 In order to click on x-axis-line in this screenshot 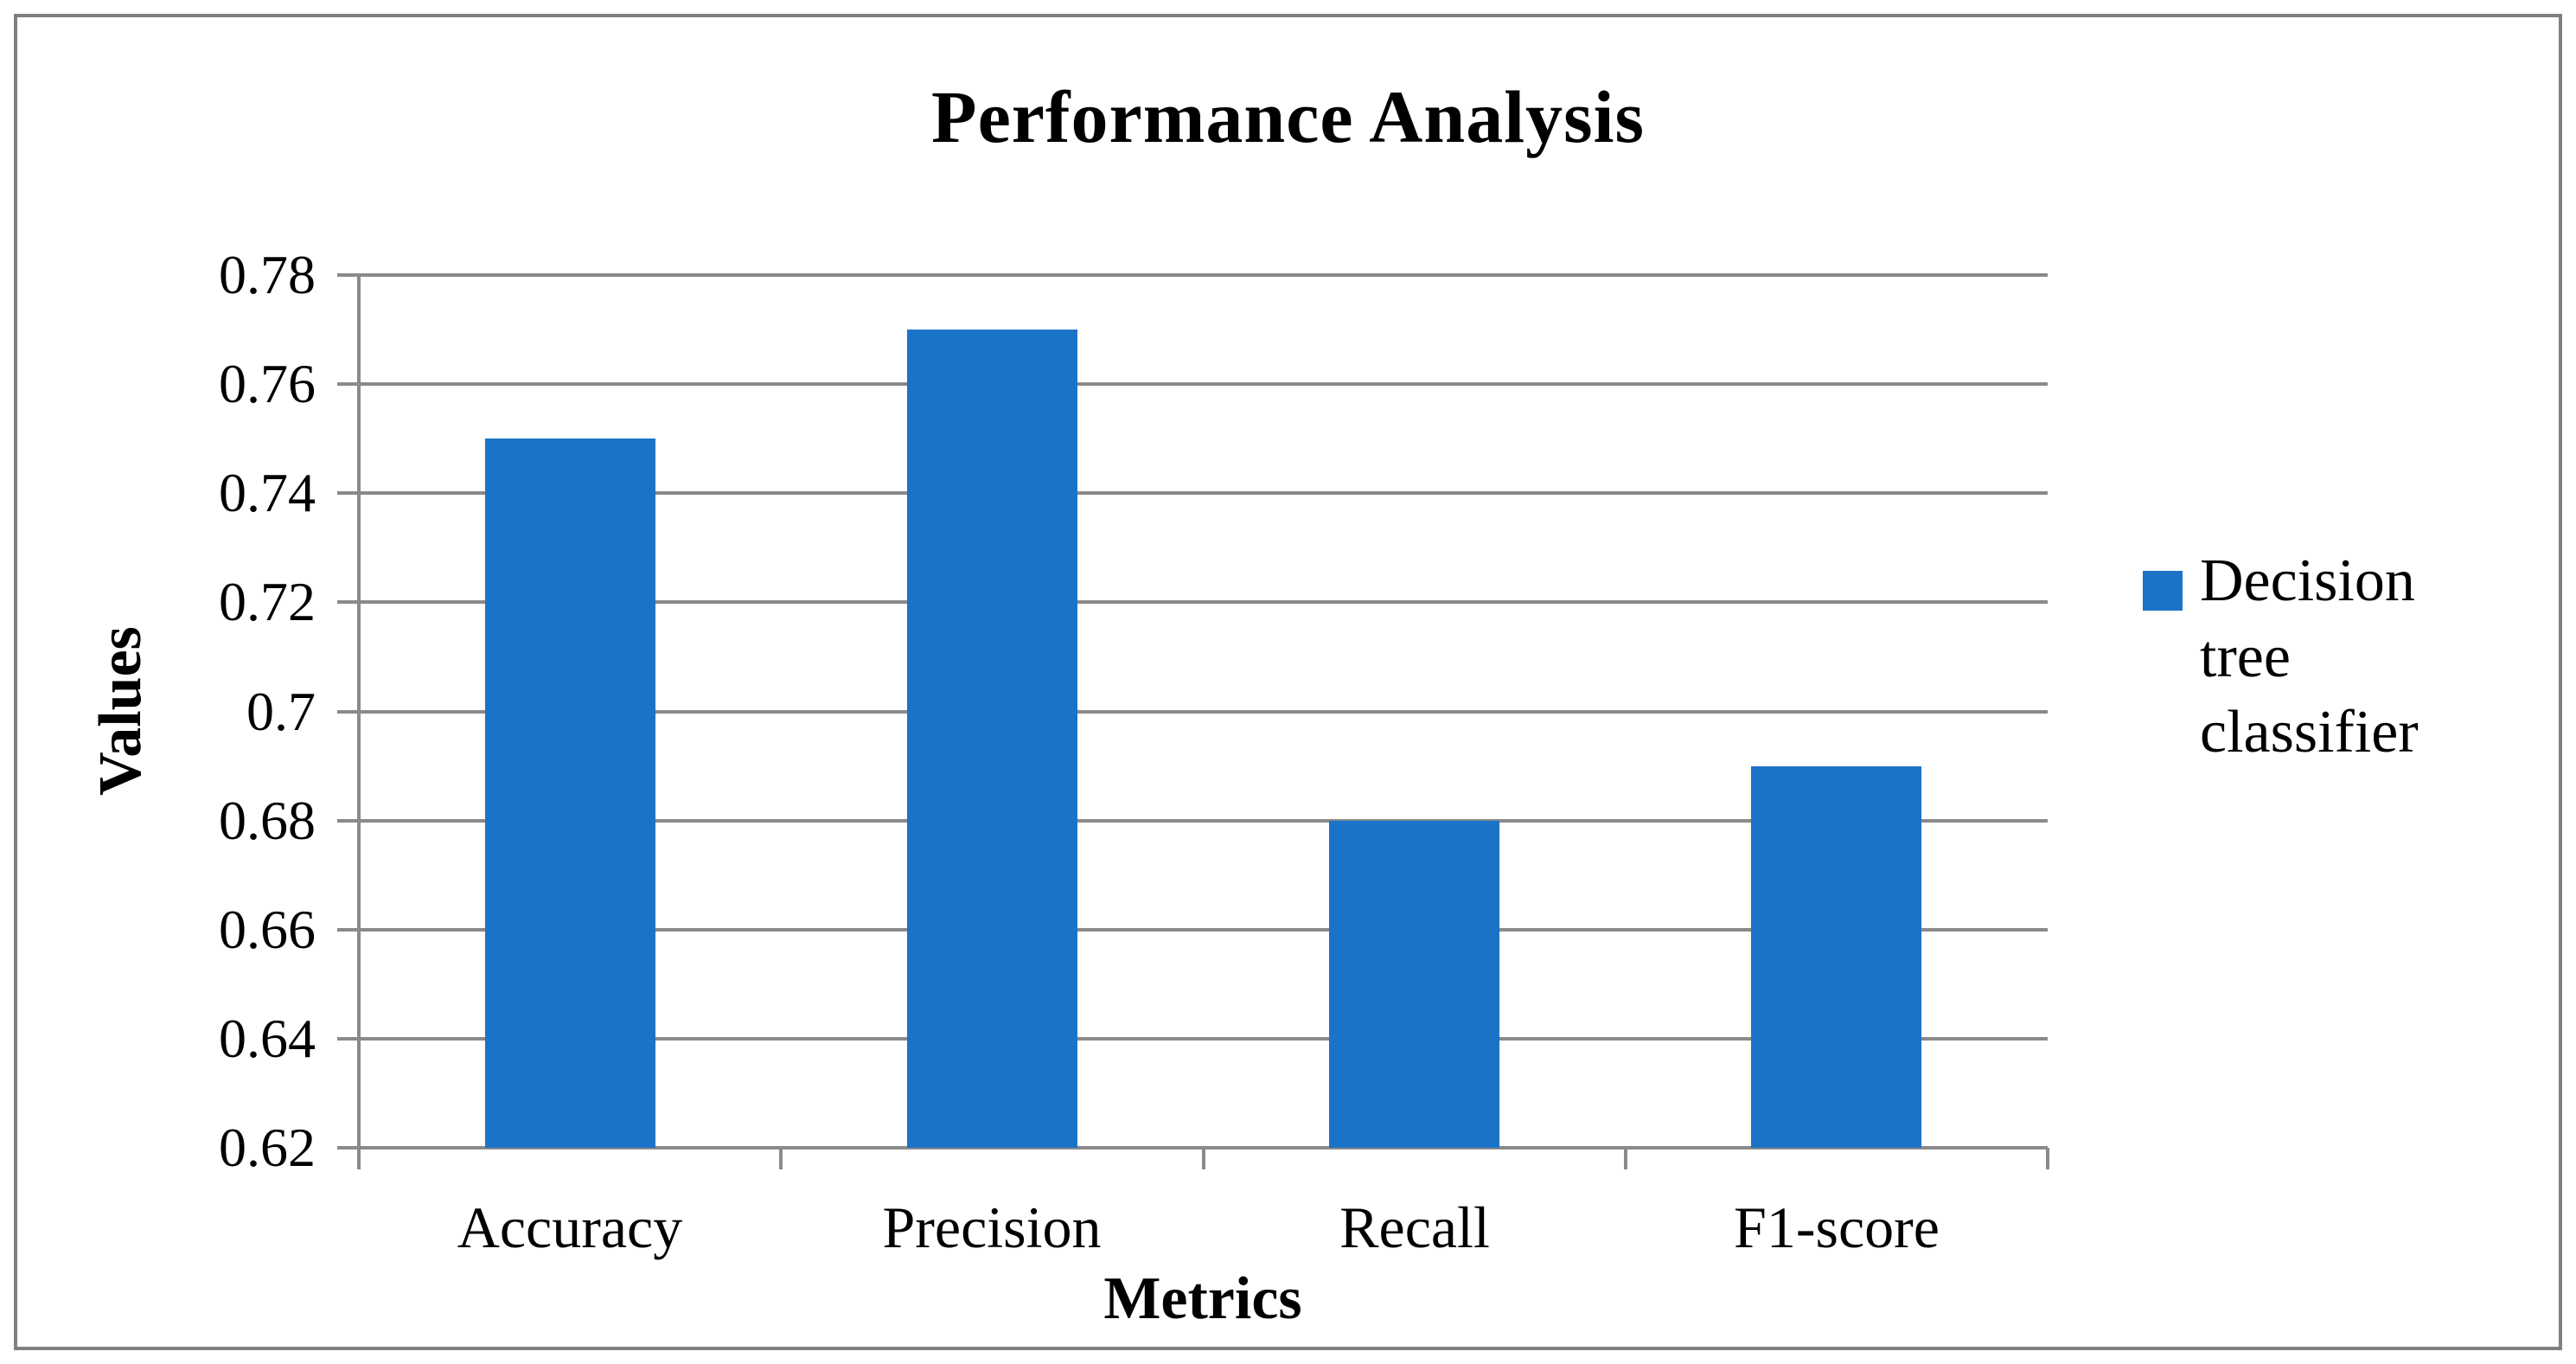, I will do `click(1193, 1148)`.